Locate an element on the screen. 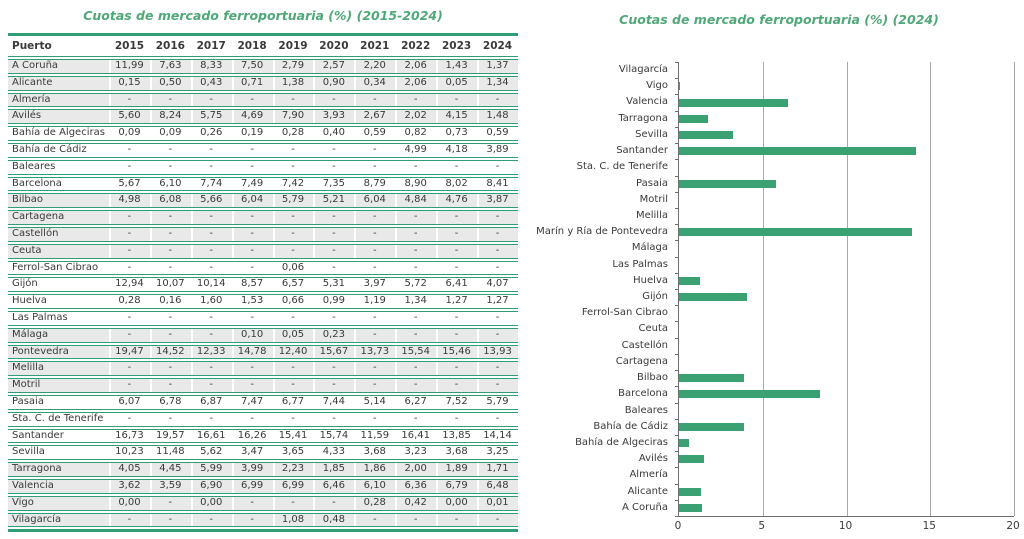 The image size is (1024, 539). port-name-cell: Ceuta is located at coordinates (58, 251).